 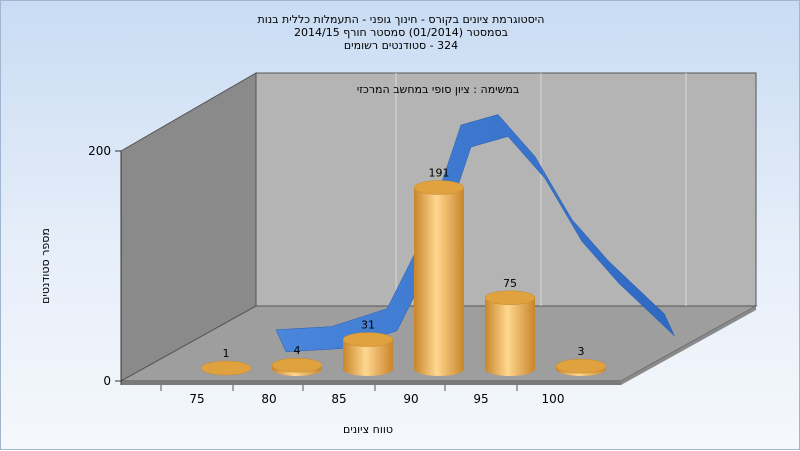 What do you see at coordinates (581, 351) in the screenshot?
I see `data-label: 3` at bounding box center [581, 351].